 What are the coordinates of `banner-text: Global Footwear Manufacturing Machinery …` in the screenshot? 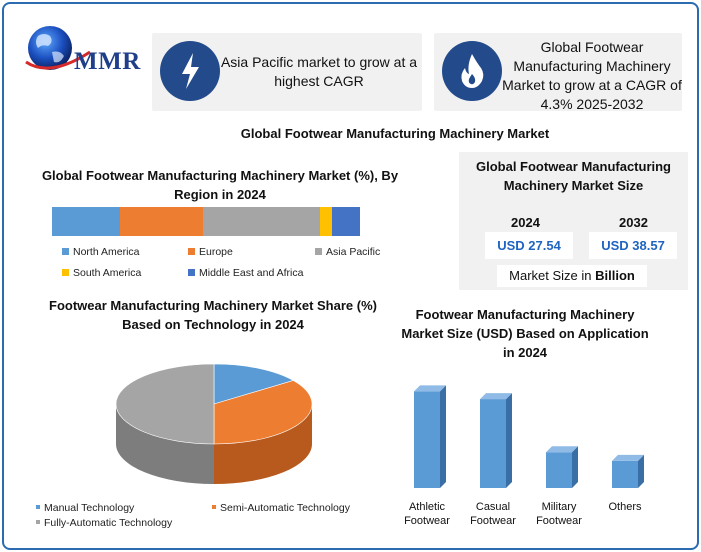 It's located at (592, 75).